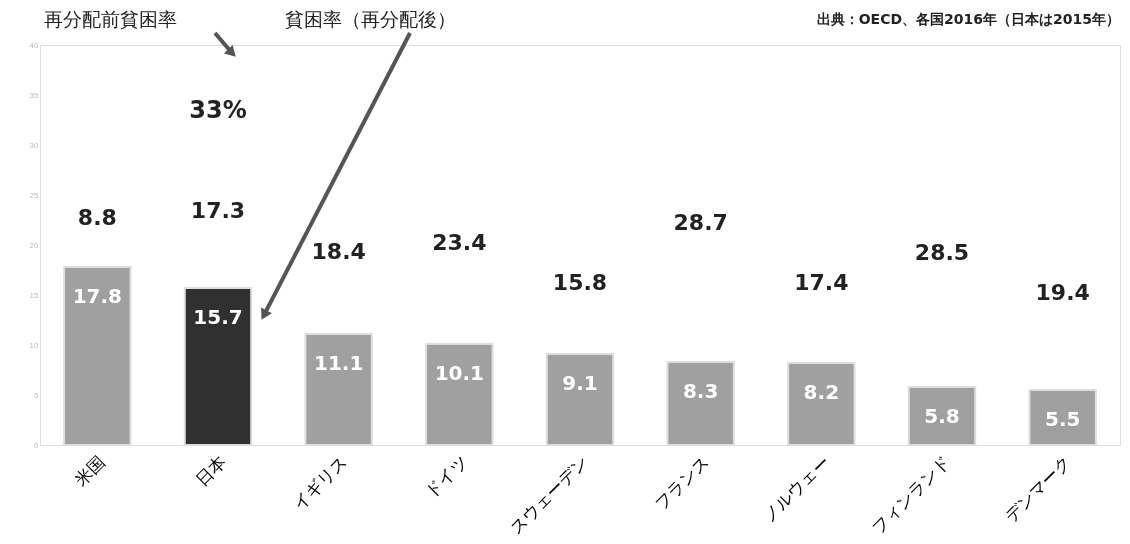  I want to click on y-tick-label: 40, so click(34, 45).